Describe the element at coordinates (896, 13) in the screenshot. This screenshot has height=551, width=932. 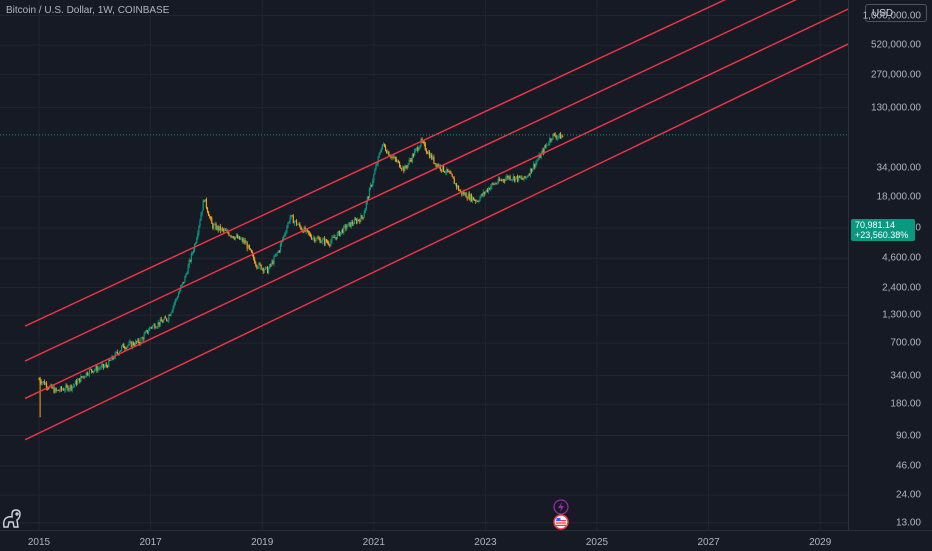
I see `currency-button: USD` at that location.